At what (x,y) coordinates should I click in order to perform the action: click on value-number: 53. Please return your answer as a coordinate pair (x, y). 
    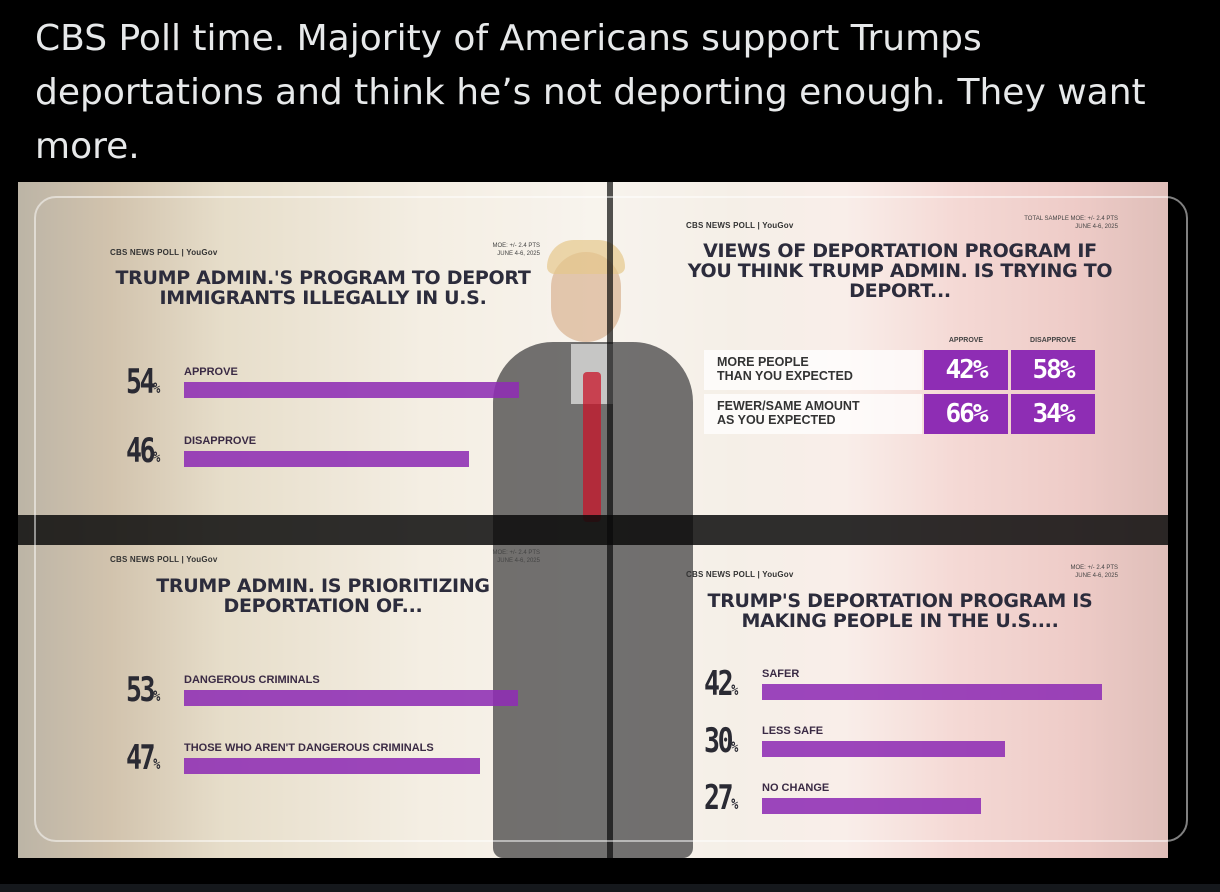
    Looking at the image, I should click on (141, 690).